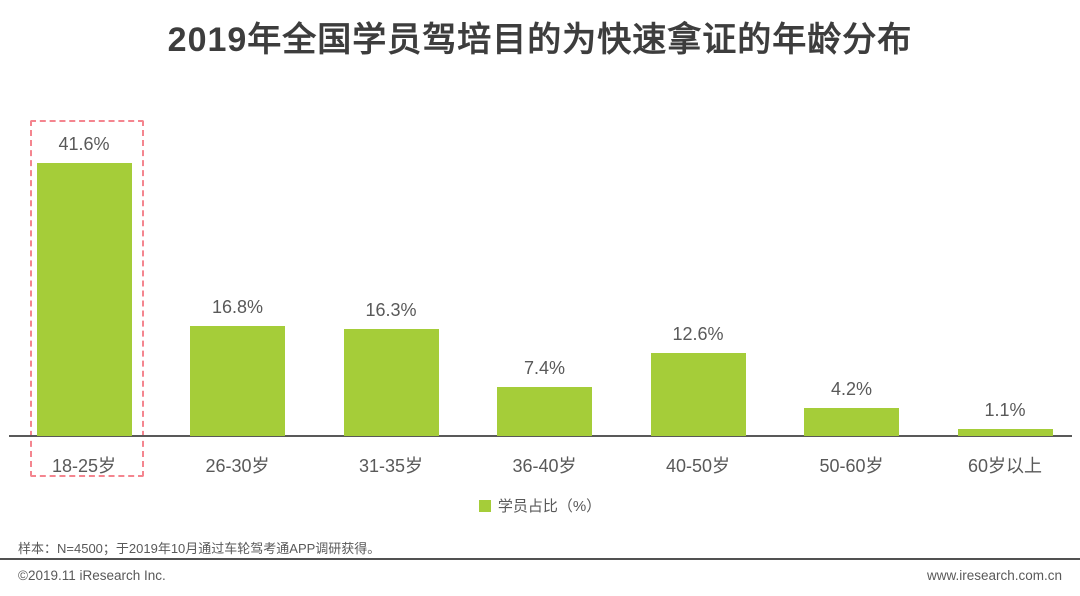  I want to click on footer-divider, so click(540, 559).